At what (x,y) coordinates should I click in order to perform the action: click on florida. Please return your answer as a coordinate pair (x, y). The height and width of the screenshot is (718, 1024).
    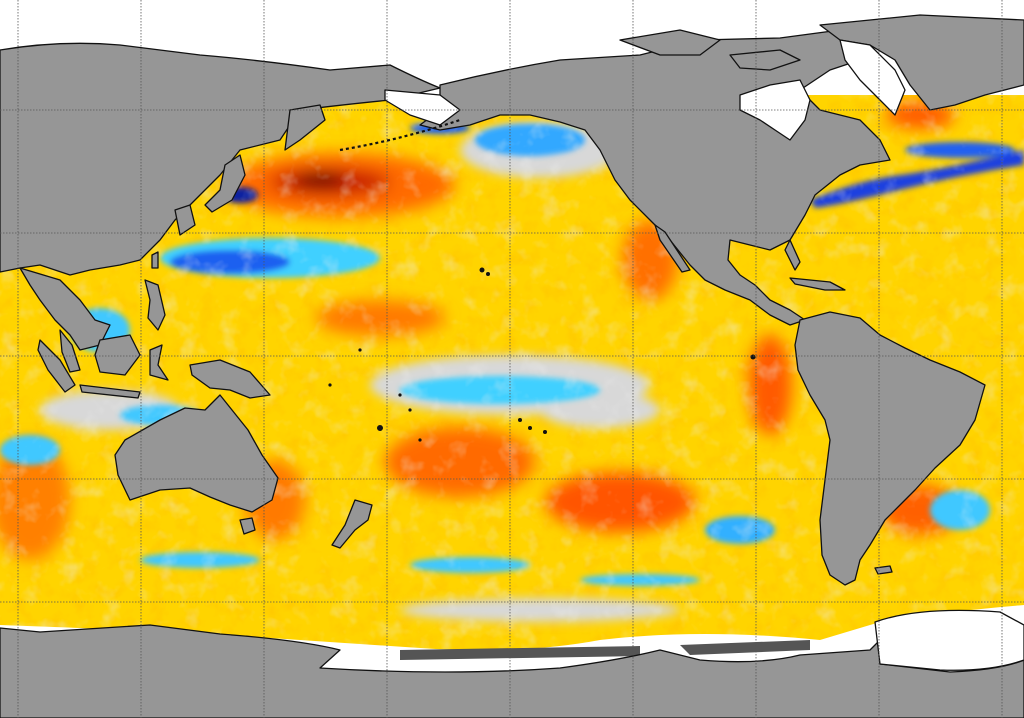
    Looking at the image, I should click on (792, 255).